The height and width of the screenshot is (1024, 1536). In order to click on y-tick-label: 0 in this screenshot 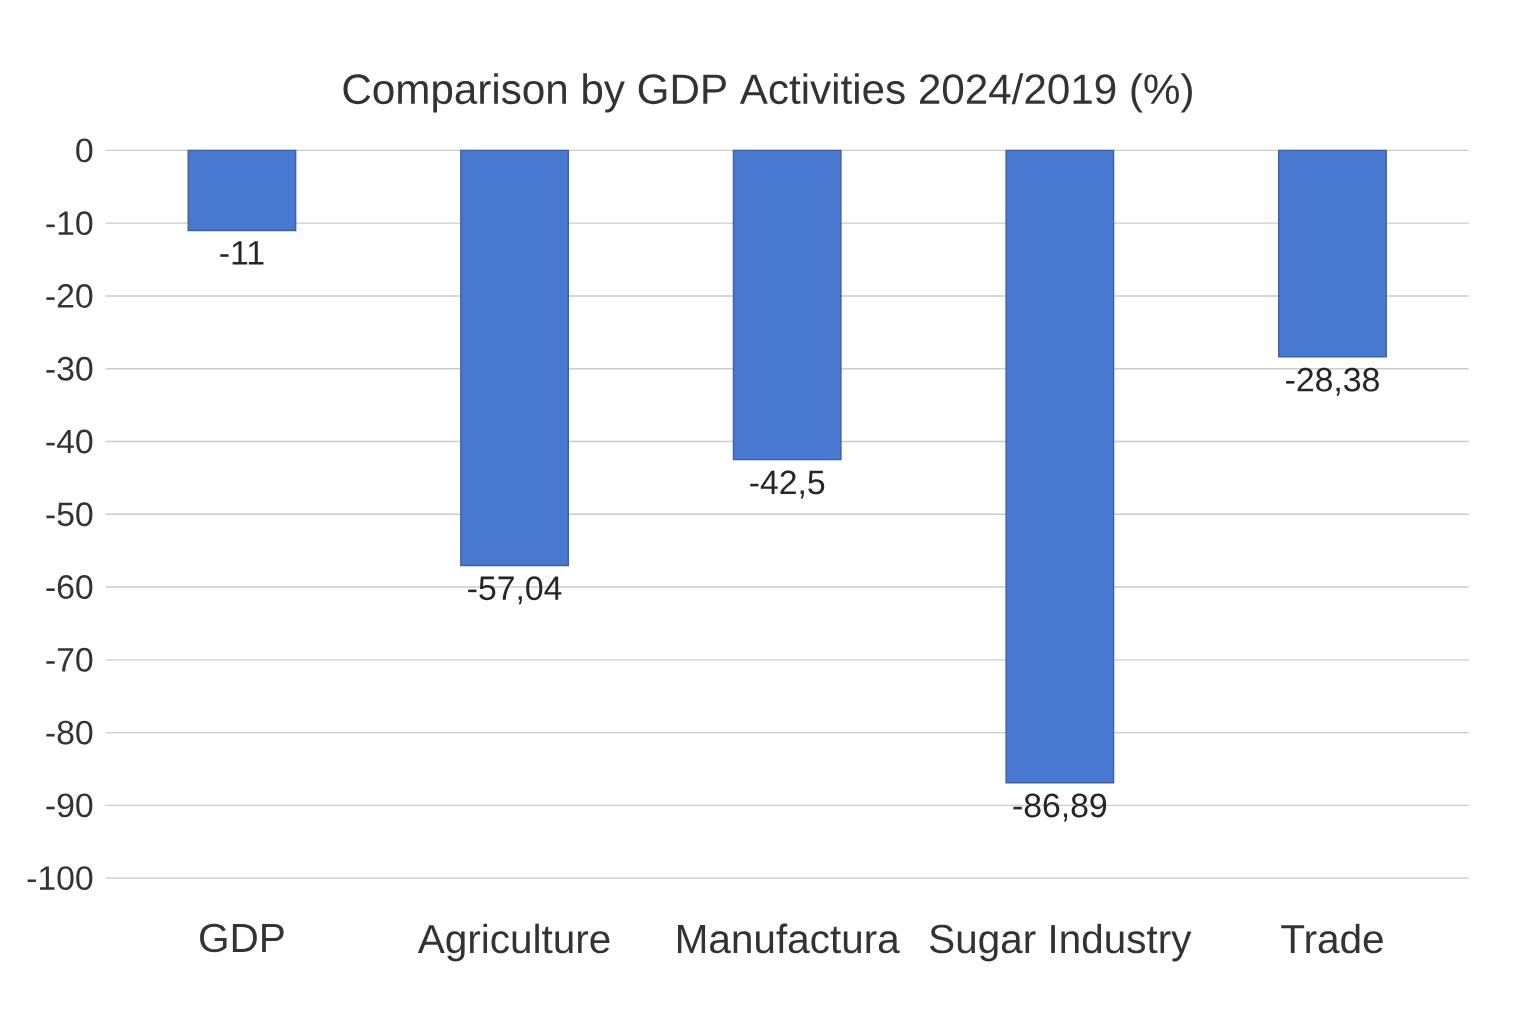, I will do `click(84, 150)`.